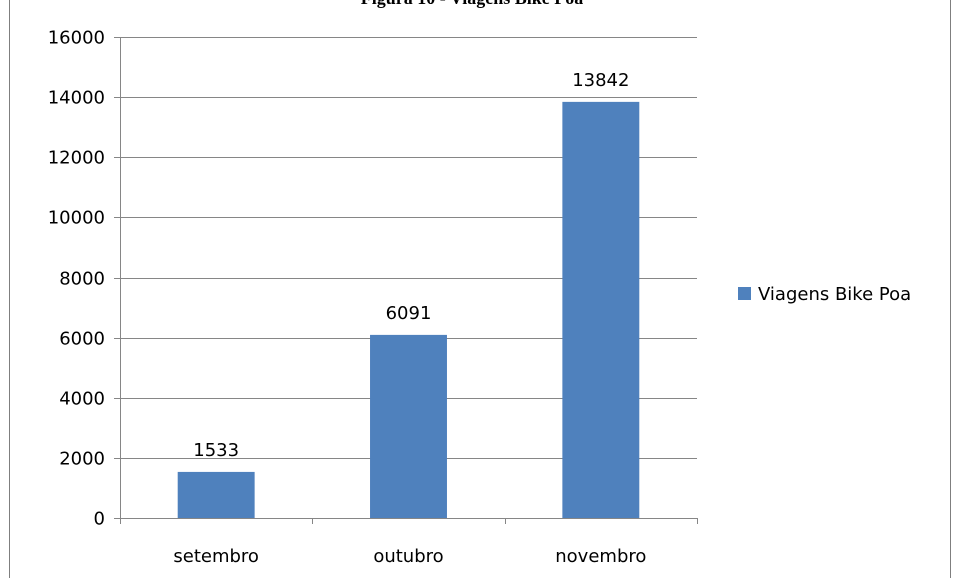 This screenshot has width=957, height=578. Describe the element at coordinates (409, 313) in the screenshot. I see `data-label: 6091` at that location.